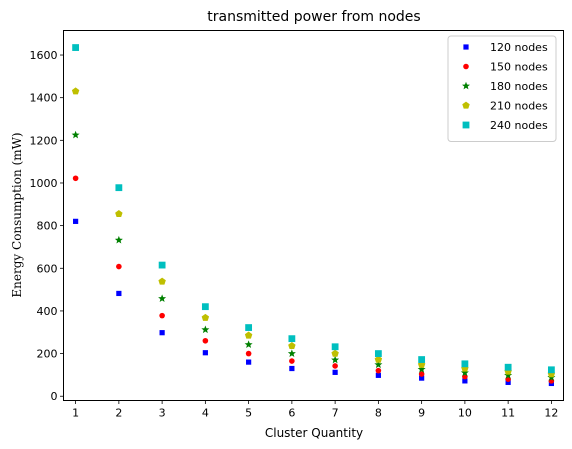 Image resolution: width=572 pixels, height=449 pixels. I want to click on x-tick-label: 6, so click(291, 413).